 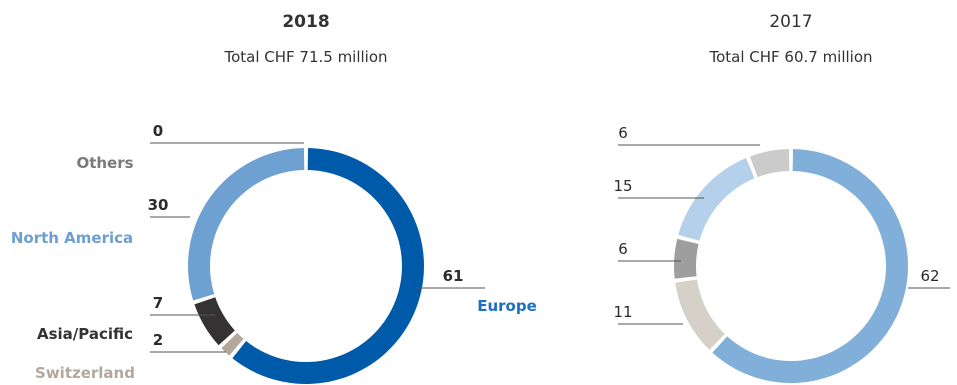 I want to click on category-label-north-america: North America, so click(x=72, y=238).